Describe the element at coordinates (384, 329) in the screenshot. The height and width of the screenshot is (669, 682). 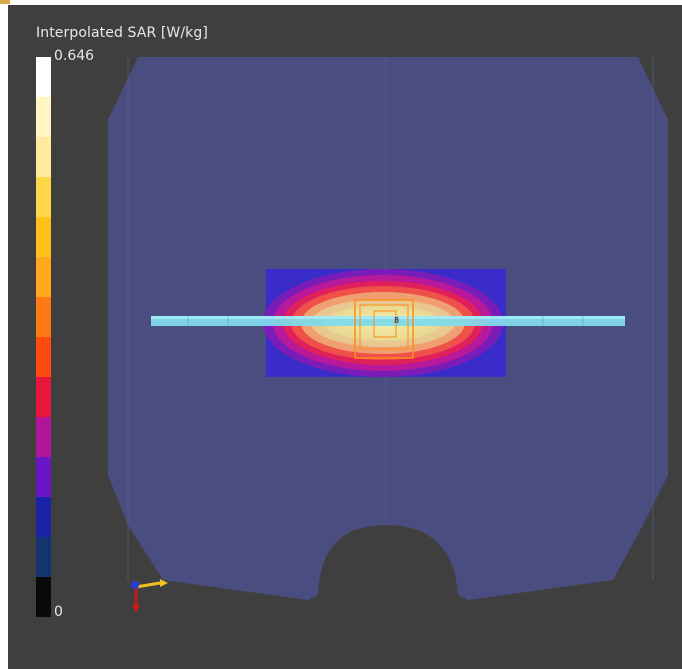
I see `probe-scan-box` at that location.